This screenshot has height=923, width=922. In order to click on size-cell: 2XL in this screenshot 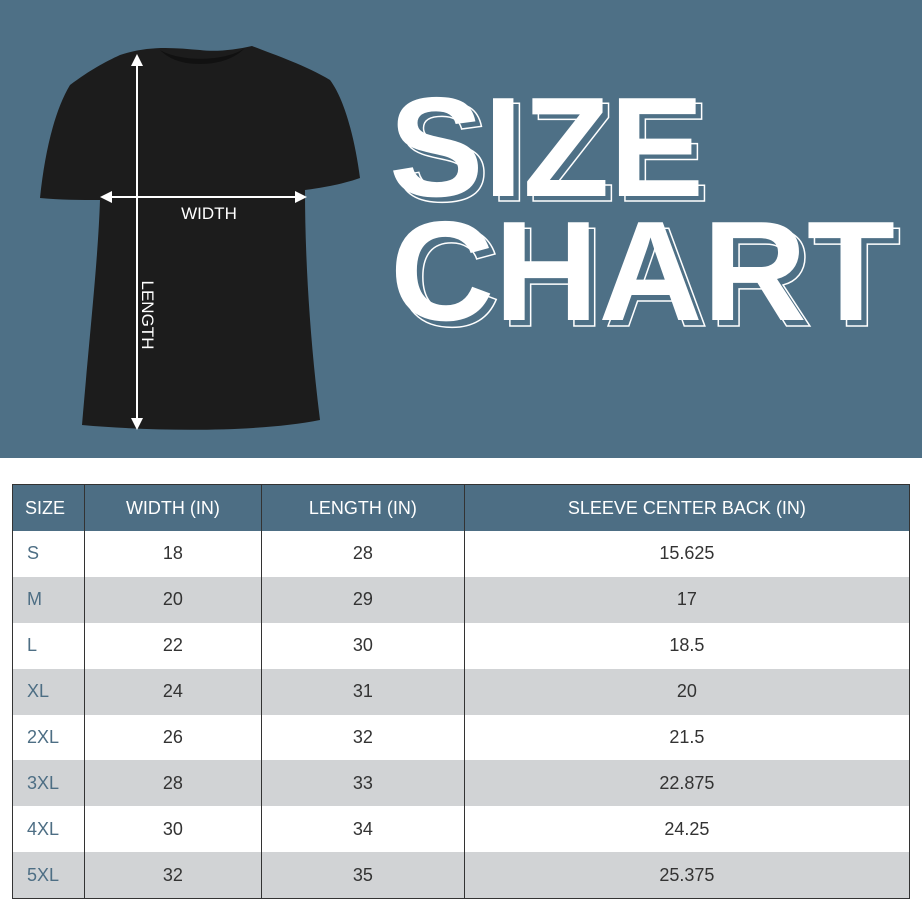, I will do `click(43, 737)`.